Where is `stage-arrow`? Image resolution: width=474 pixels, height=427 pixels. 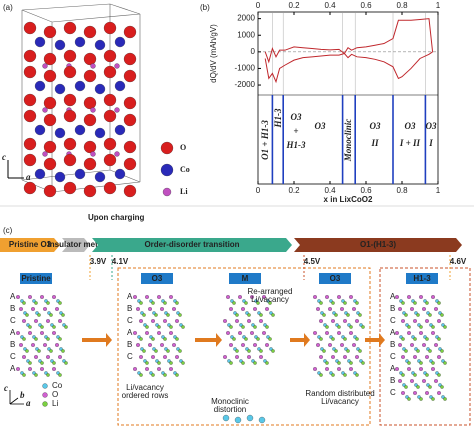 stage-arrow is located at coordinates (192, 245).